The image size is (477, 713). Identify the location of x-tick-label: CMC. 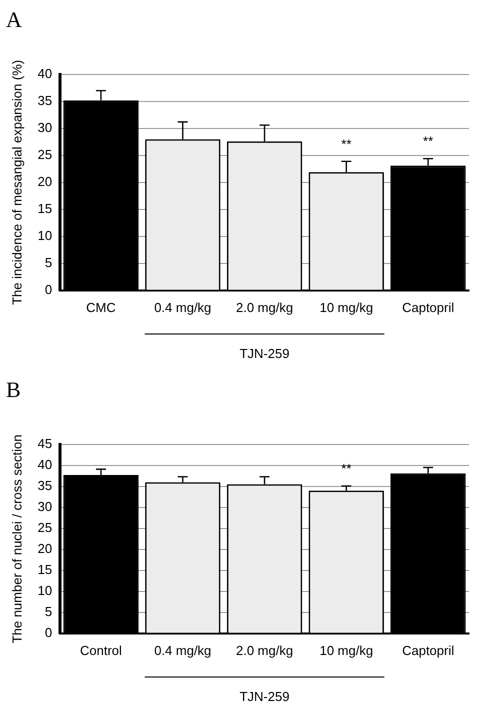
(101, 307).